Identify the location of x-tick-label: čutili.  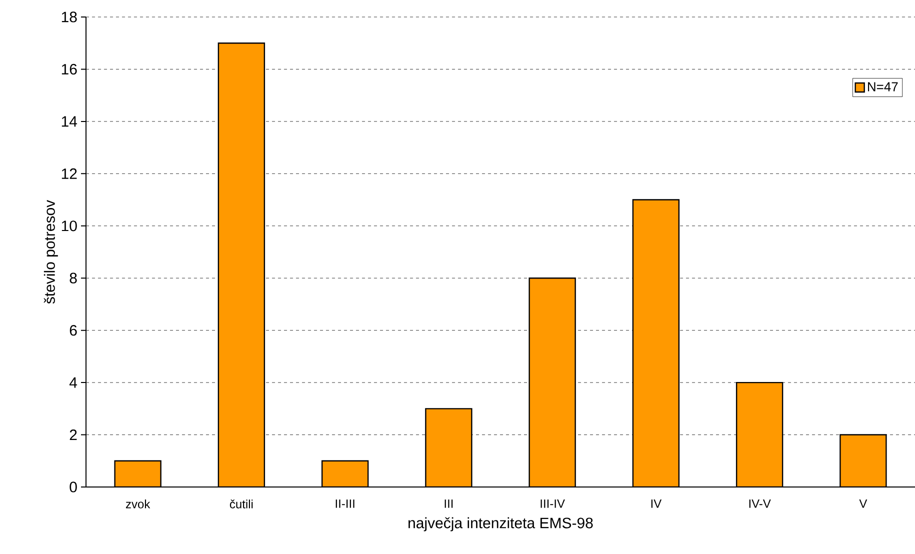
(241, 504).